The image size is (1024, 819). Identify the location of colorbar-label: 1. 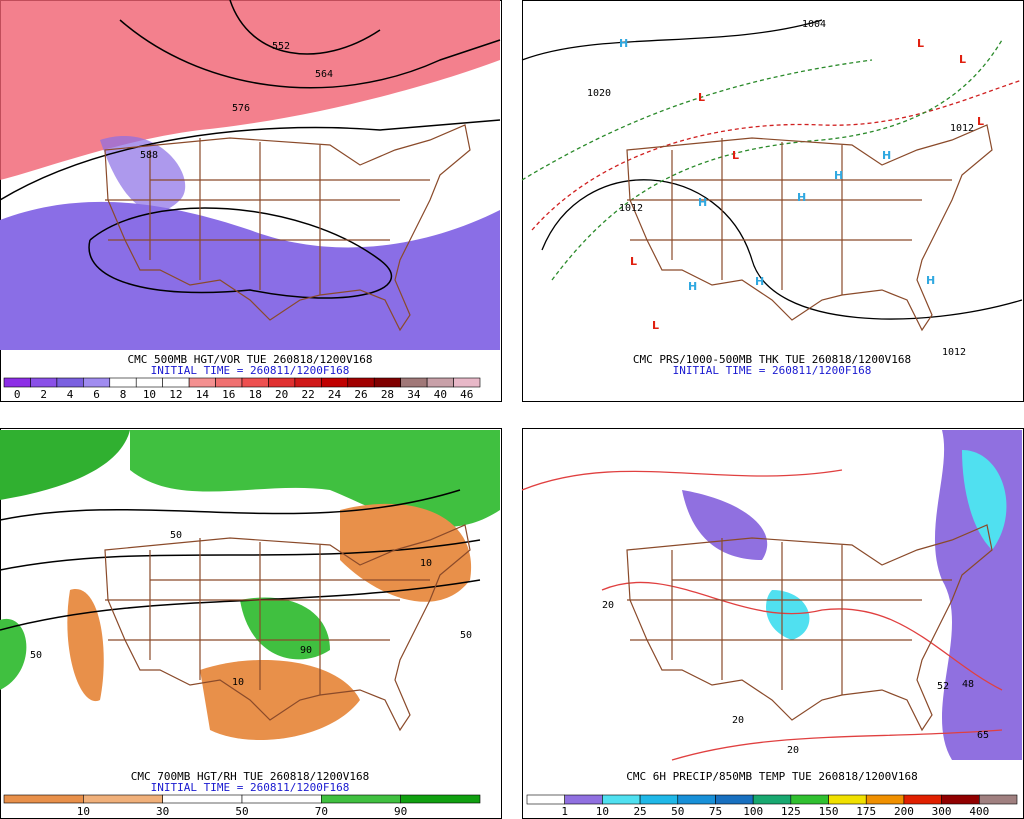
(564, 811).